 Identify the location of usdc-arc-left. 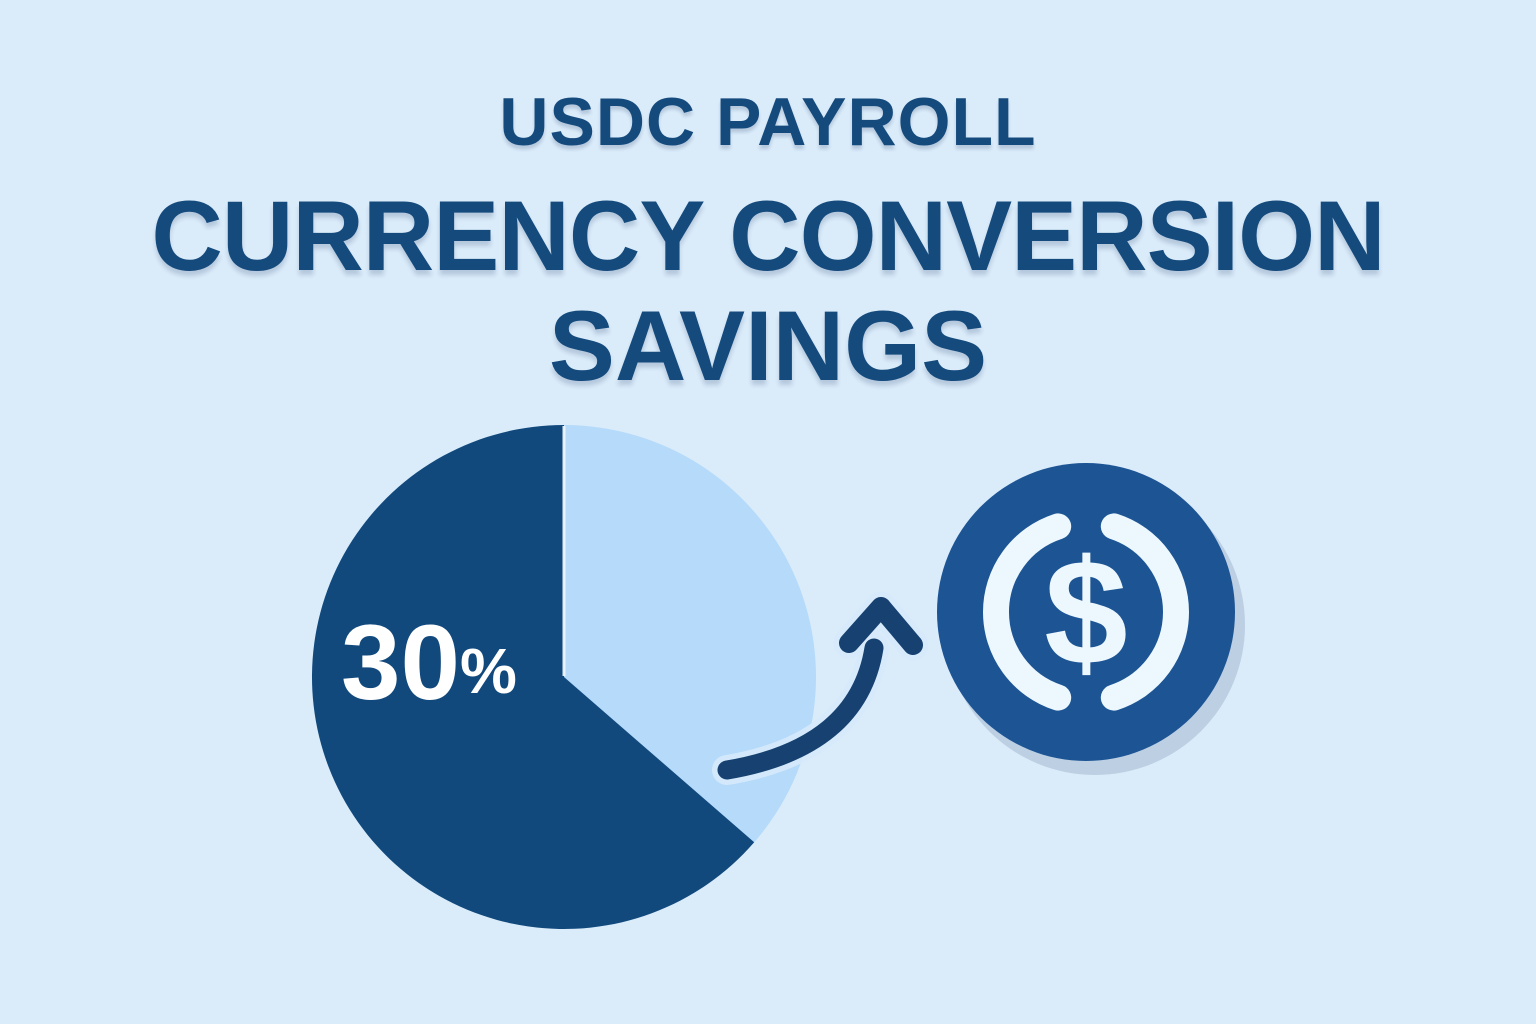
(1027, 612).